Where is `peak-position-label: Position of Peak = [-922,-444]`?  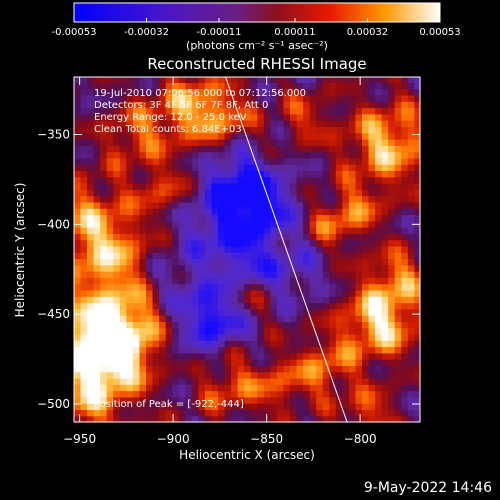 peak-position-label: Position of Peak = [-922,-444] is located at coordinates (169, 404).